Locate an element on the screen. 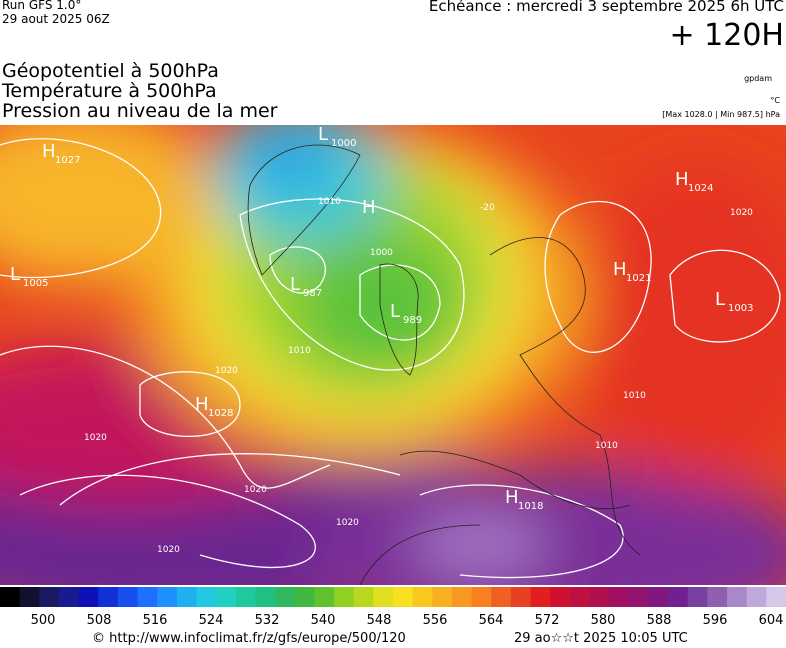  unit: °C is located at coordinates (775, 100).